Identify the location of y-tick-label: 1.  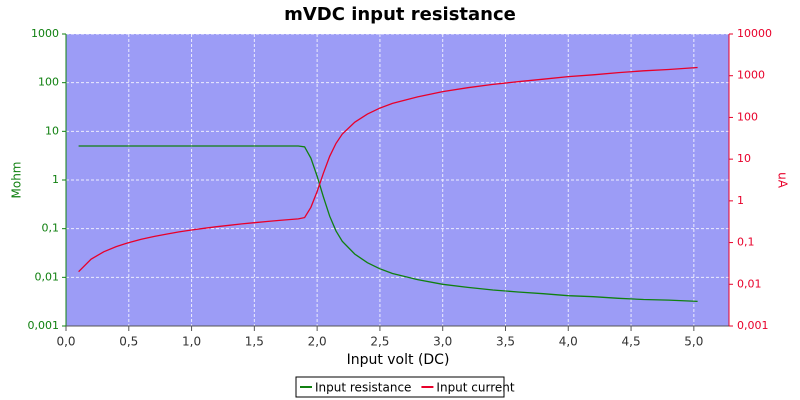
(55, 179).